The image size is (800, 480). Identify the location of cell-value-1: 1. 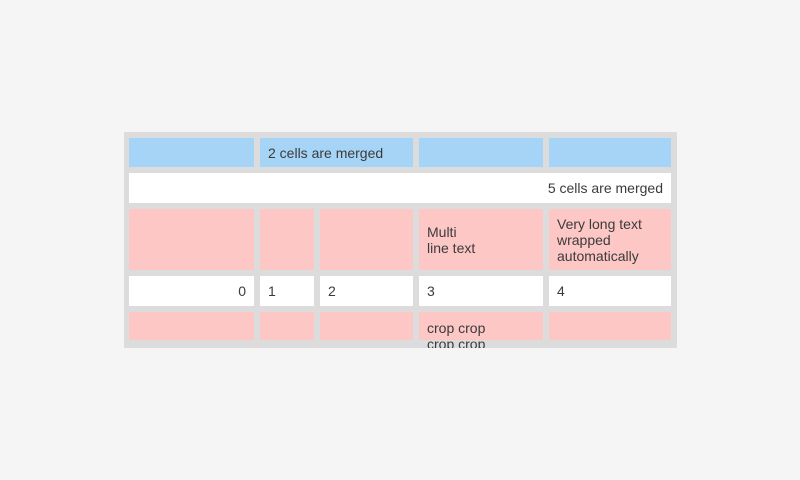
(287, 291).